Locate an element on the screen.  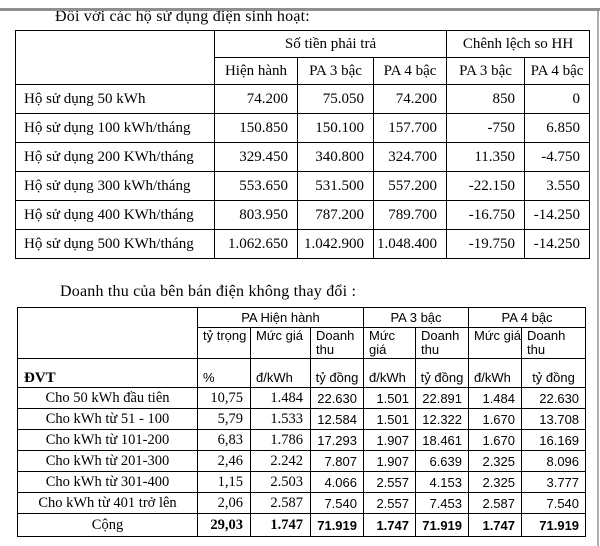
row-label: Cho kWh từ 51 - 100 is located at coordinates (107, 419).